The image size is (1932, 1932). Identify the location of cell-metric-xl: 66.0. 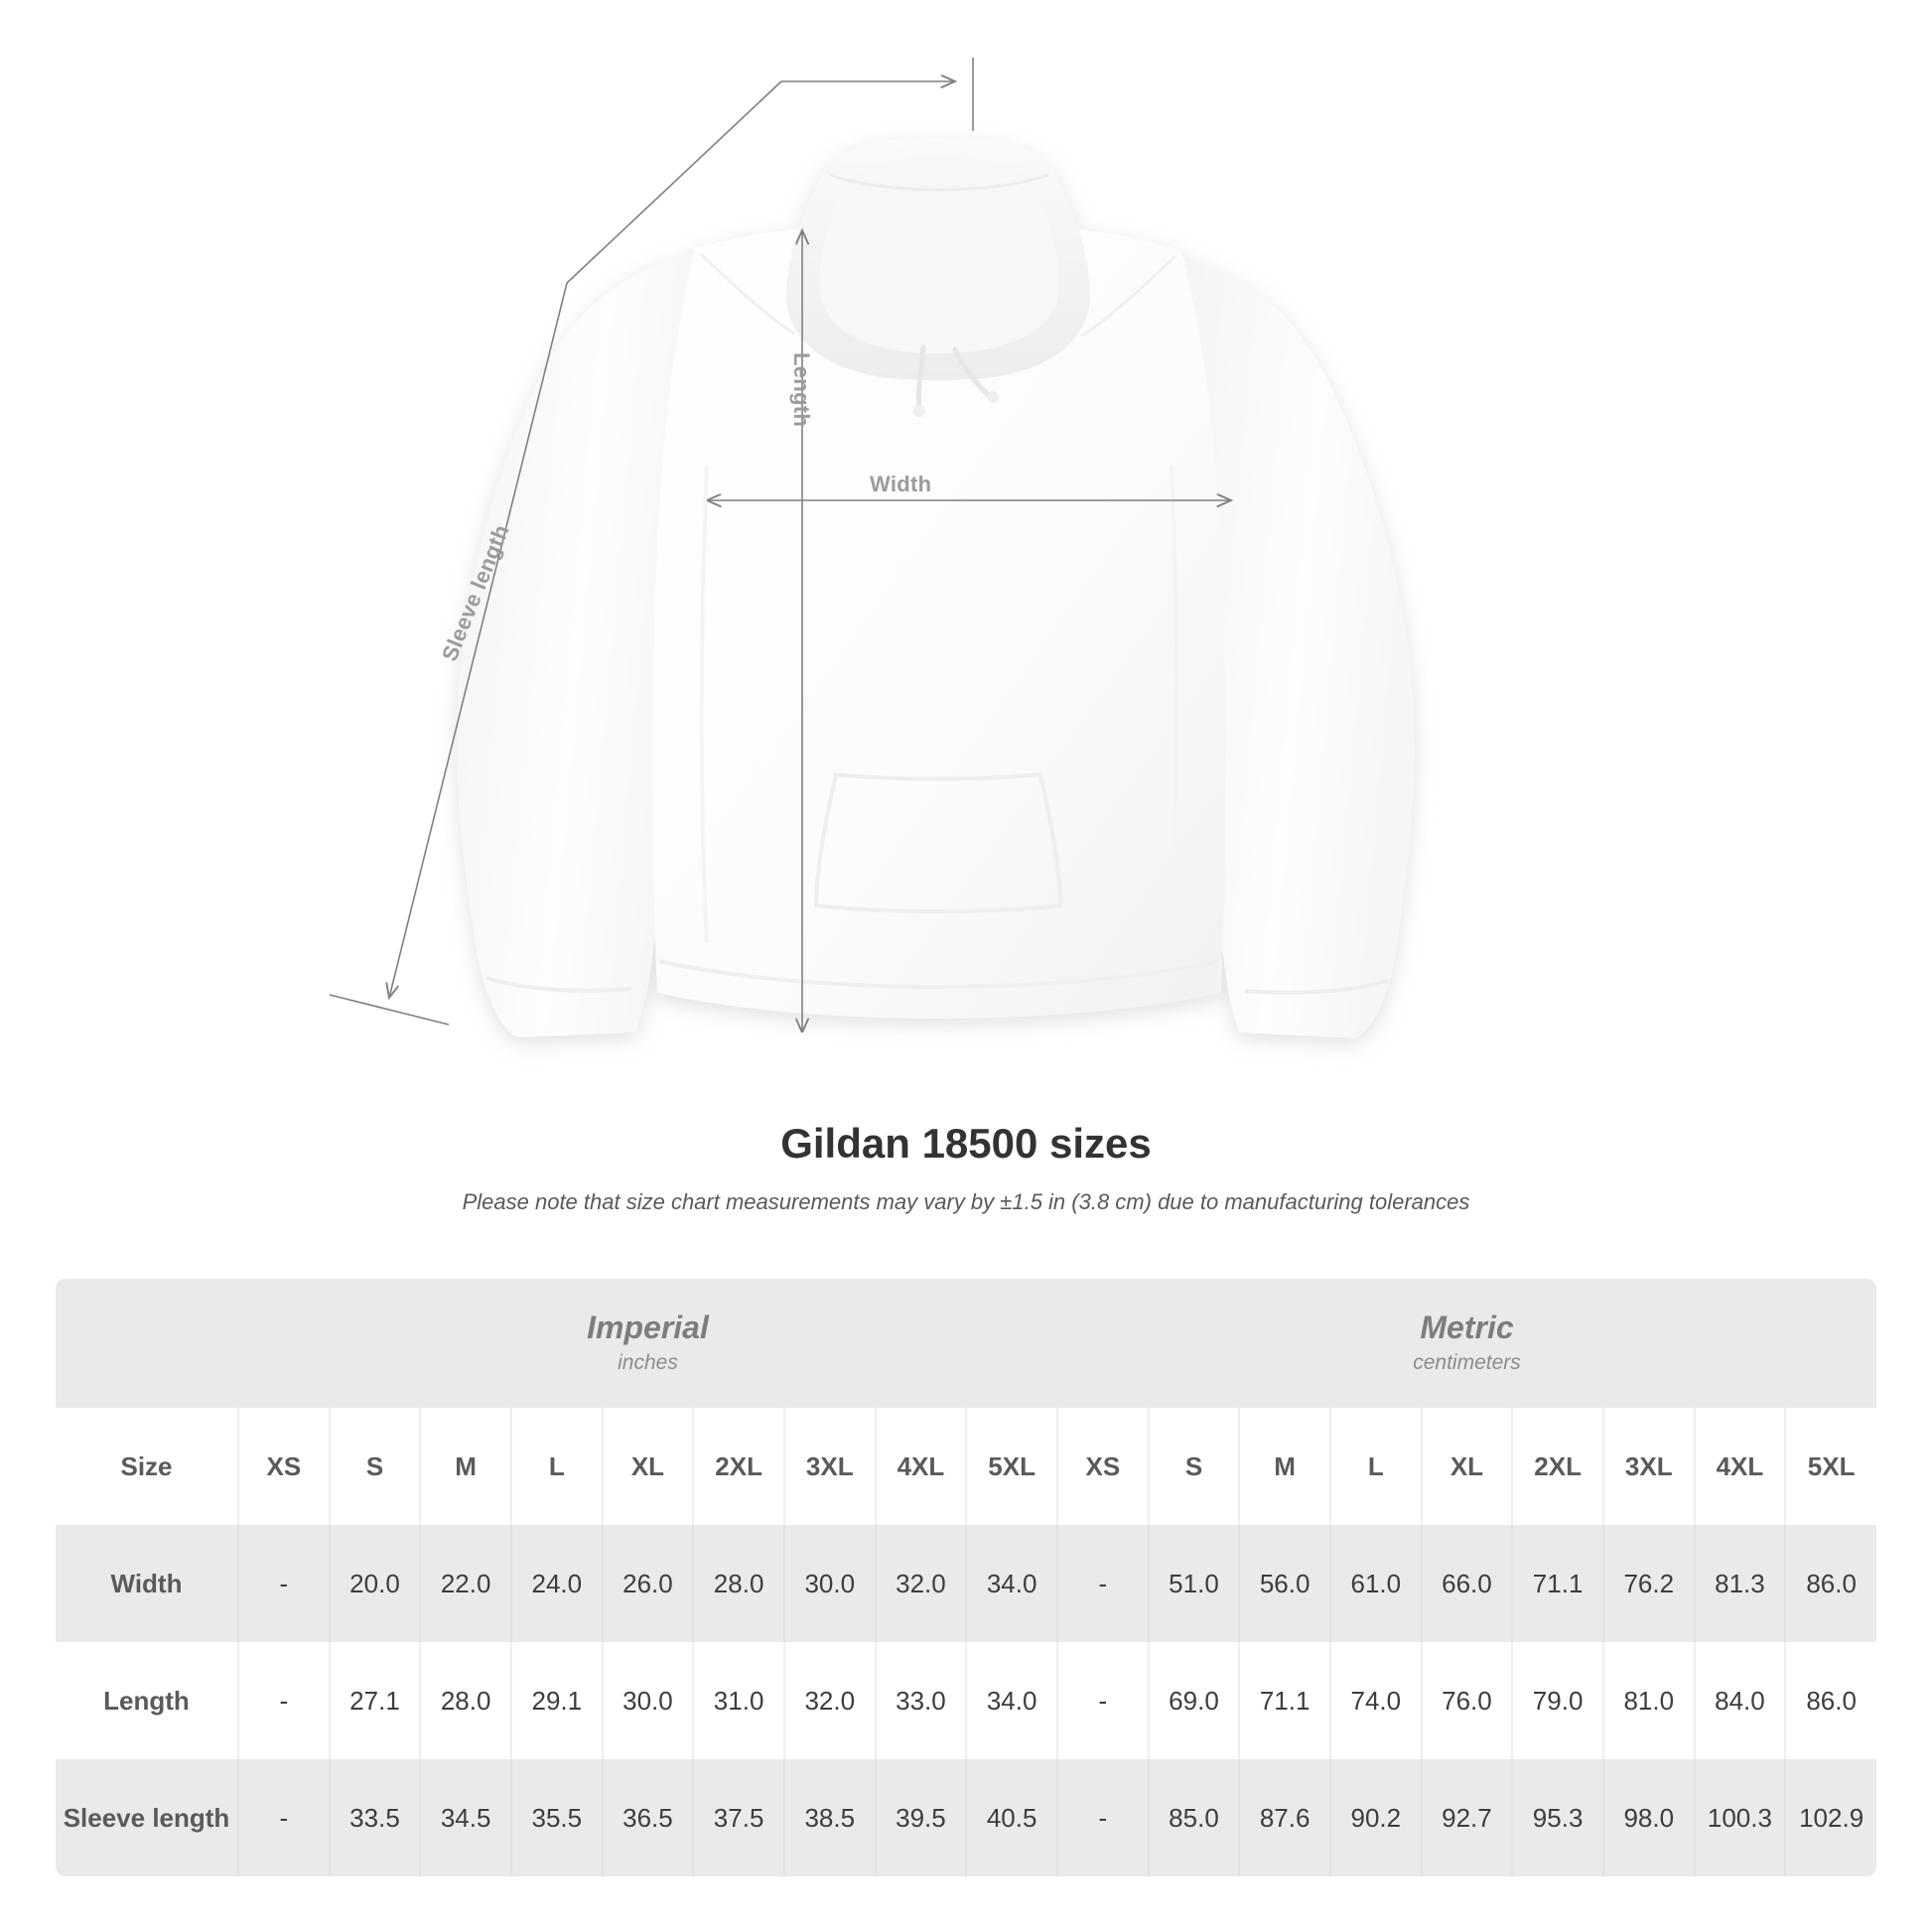
(1467, 1584).